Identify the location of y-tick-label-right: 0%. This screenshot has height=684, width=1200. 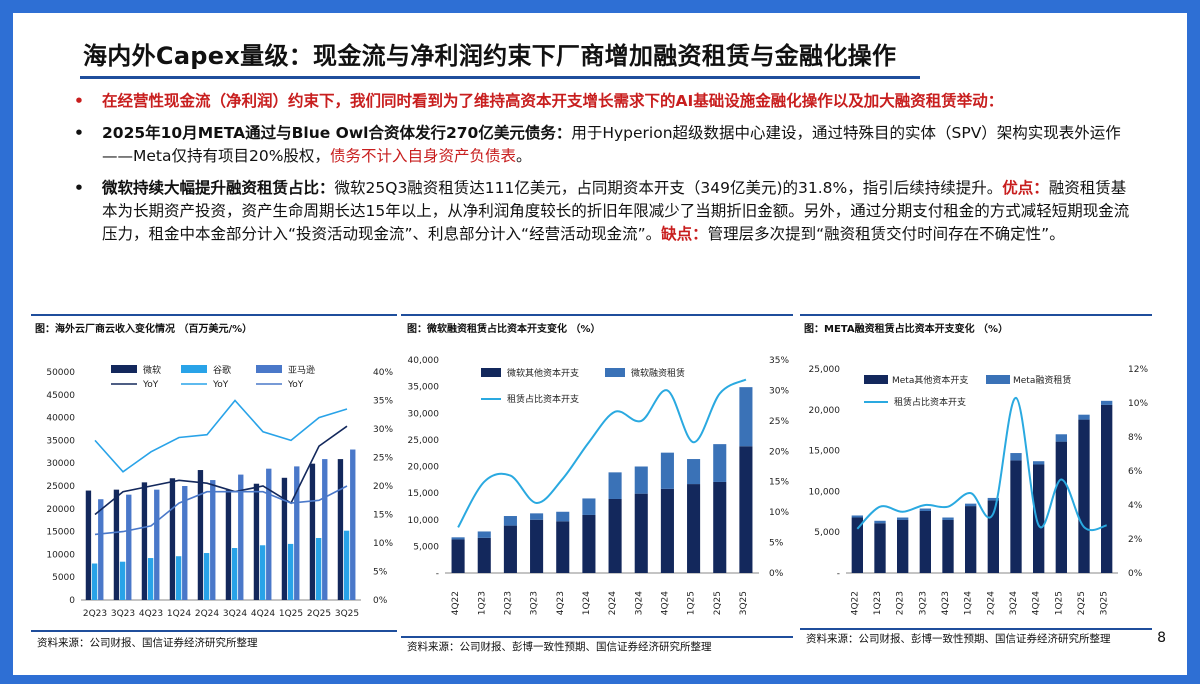
(776, 574).